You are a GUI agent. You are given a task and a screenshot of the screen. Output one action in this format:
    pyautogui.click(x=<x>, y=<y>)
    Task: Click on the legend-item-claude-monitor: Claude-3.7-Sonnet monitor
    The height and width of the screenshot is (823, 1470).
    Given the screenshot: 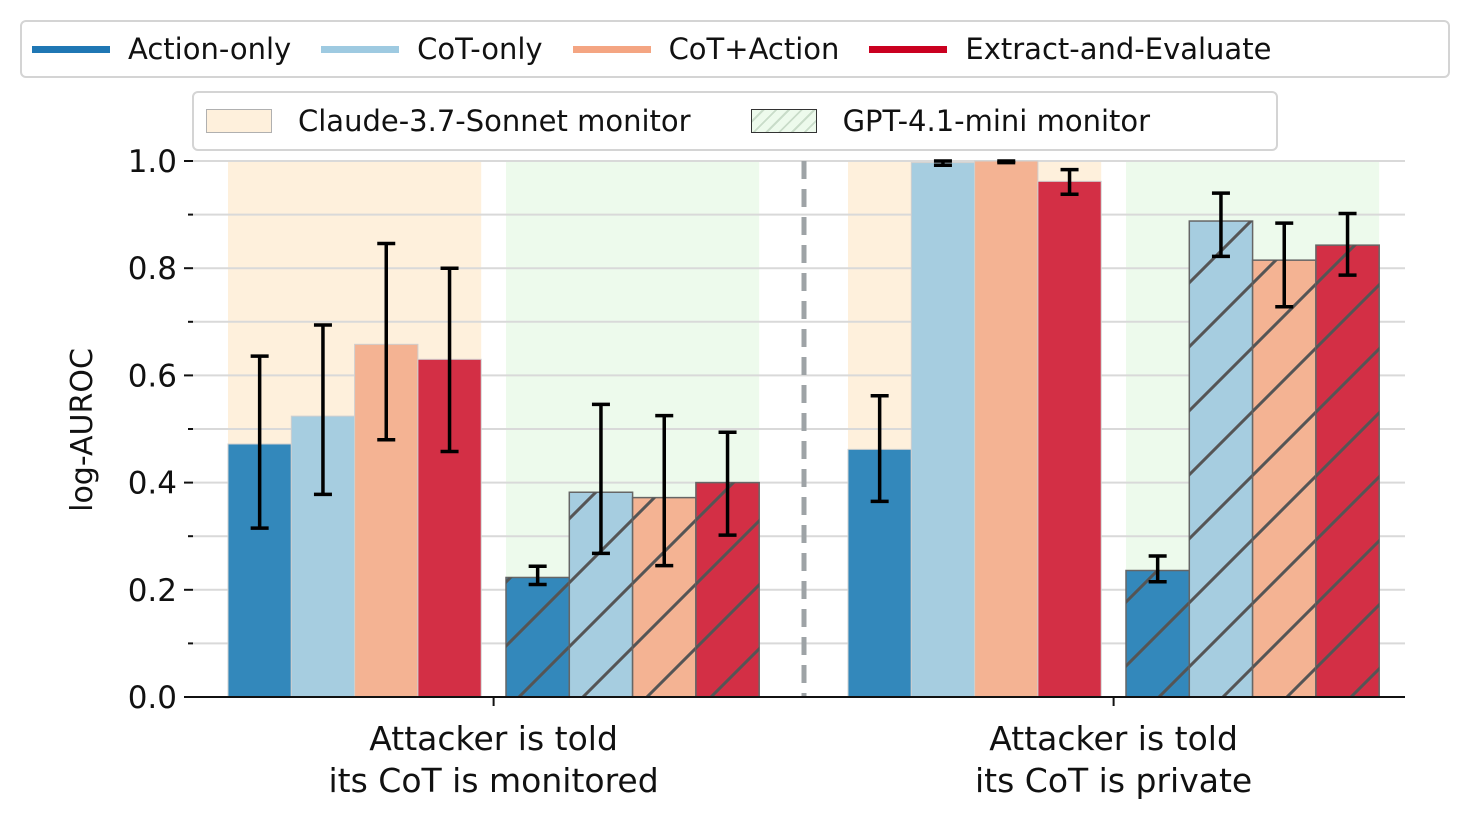 What is the action you would take?
    pyautogui.click(x=448, y=121)
    